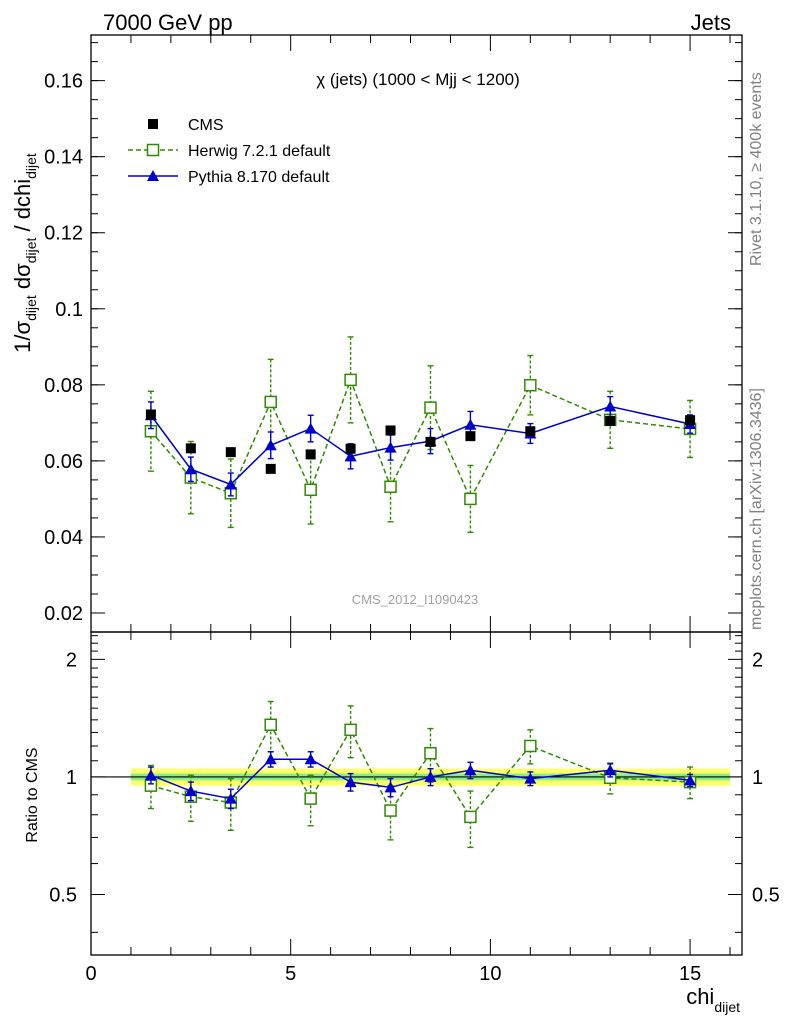 This screenshot has width=786, height=1024. I want to click on herwig-line, so click(420, 439).